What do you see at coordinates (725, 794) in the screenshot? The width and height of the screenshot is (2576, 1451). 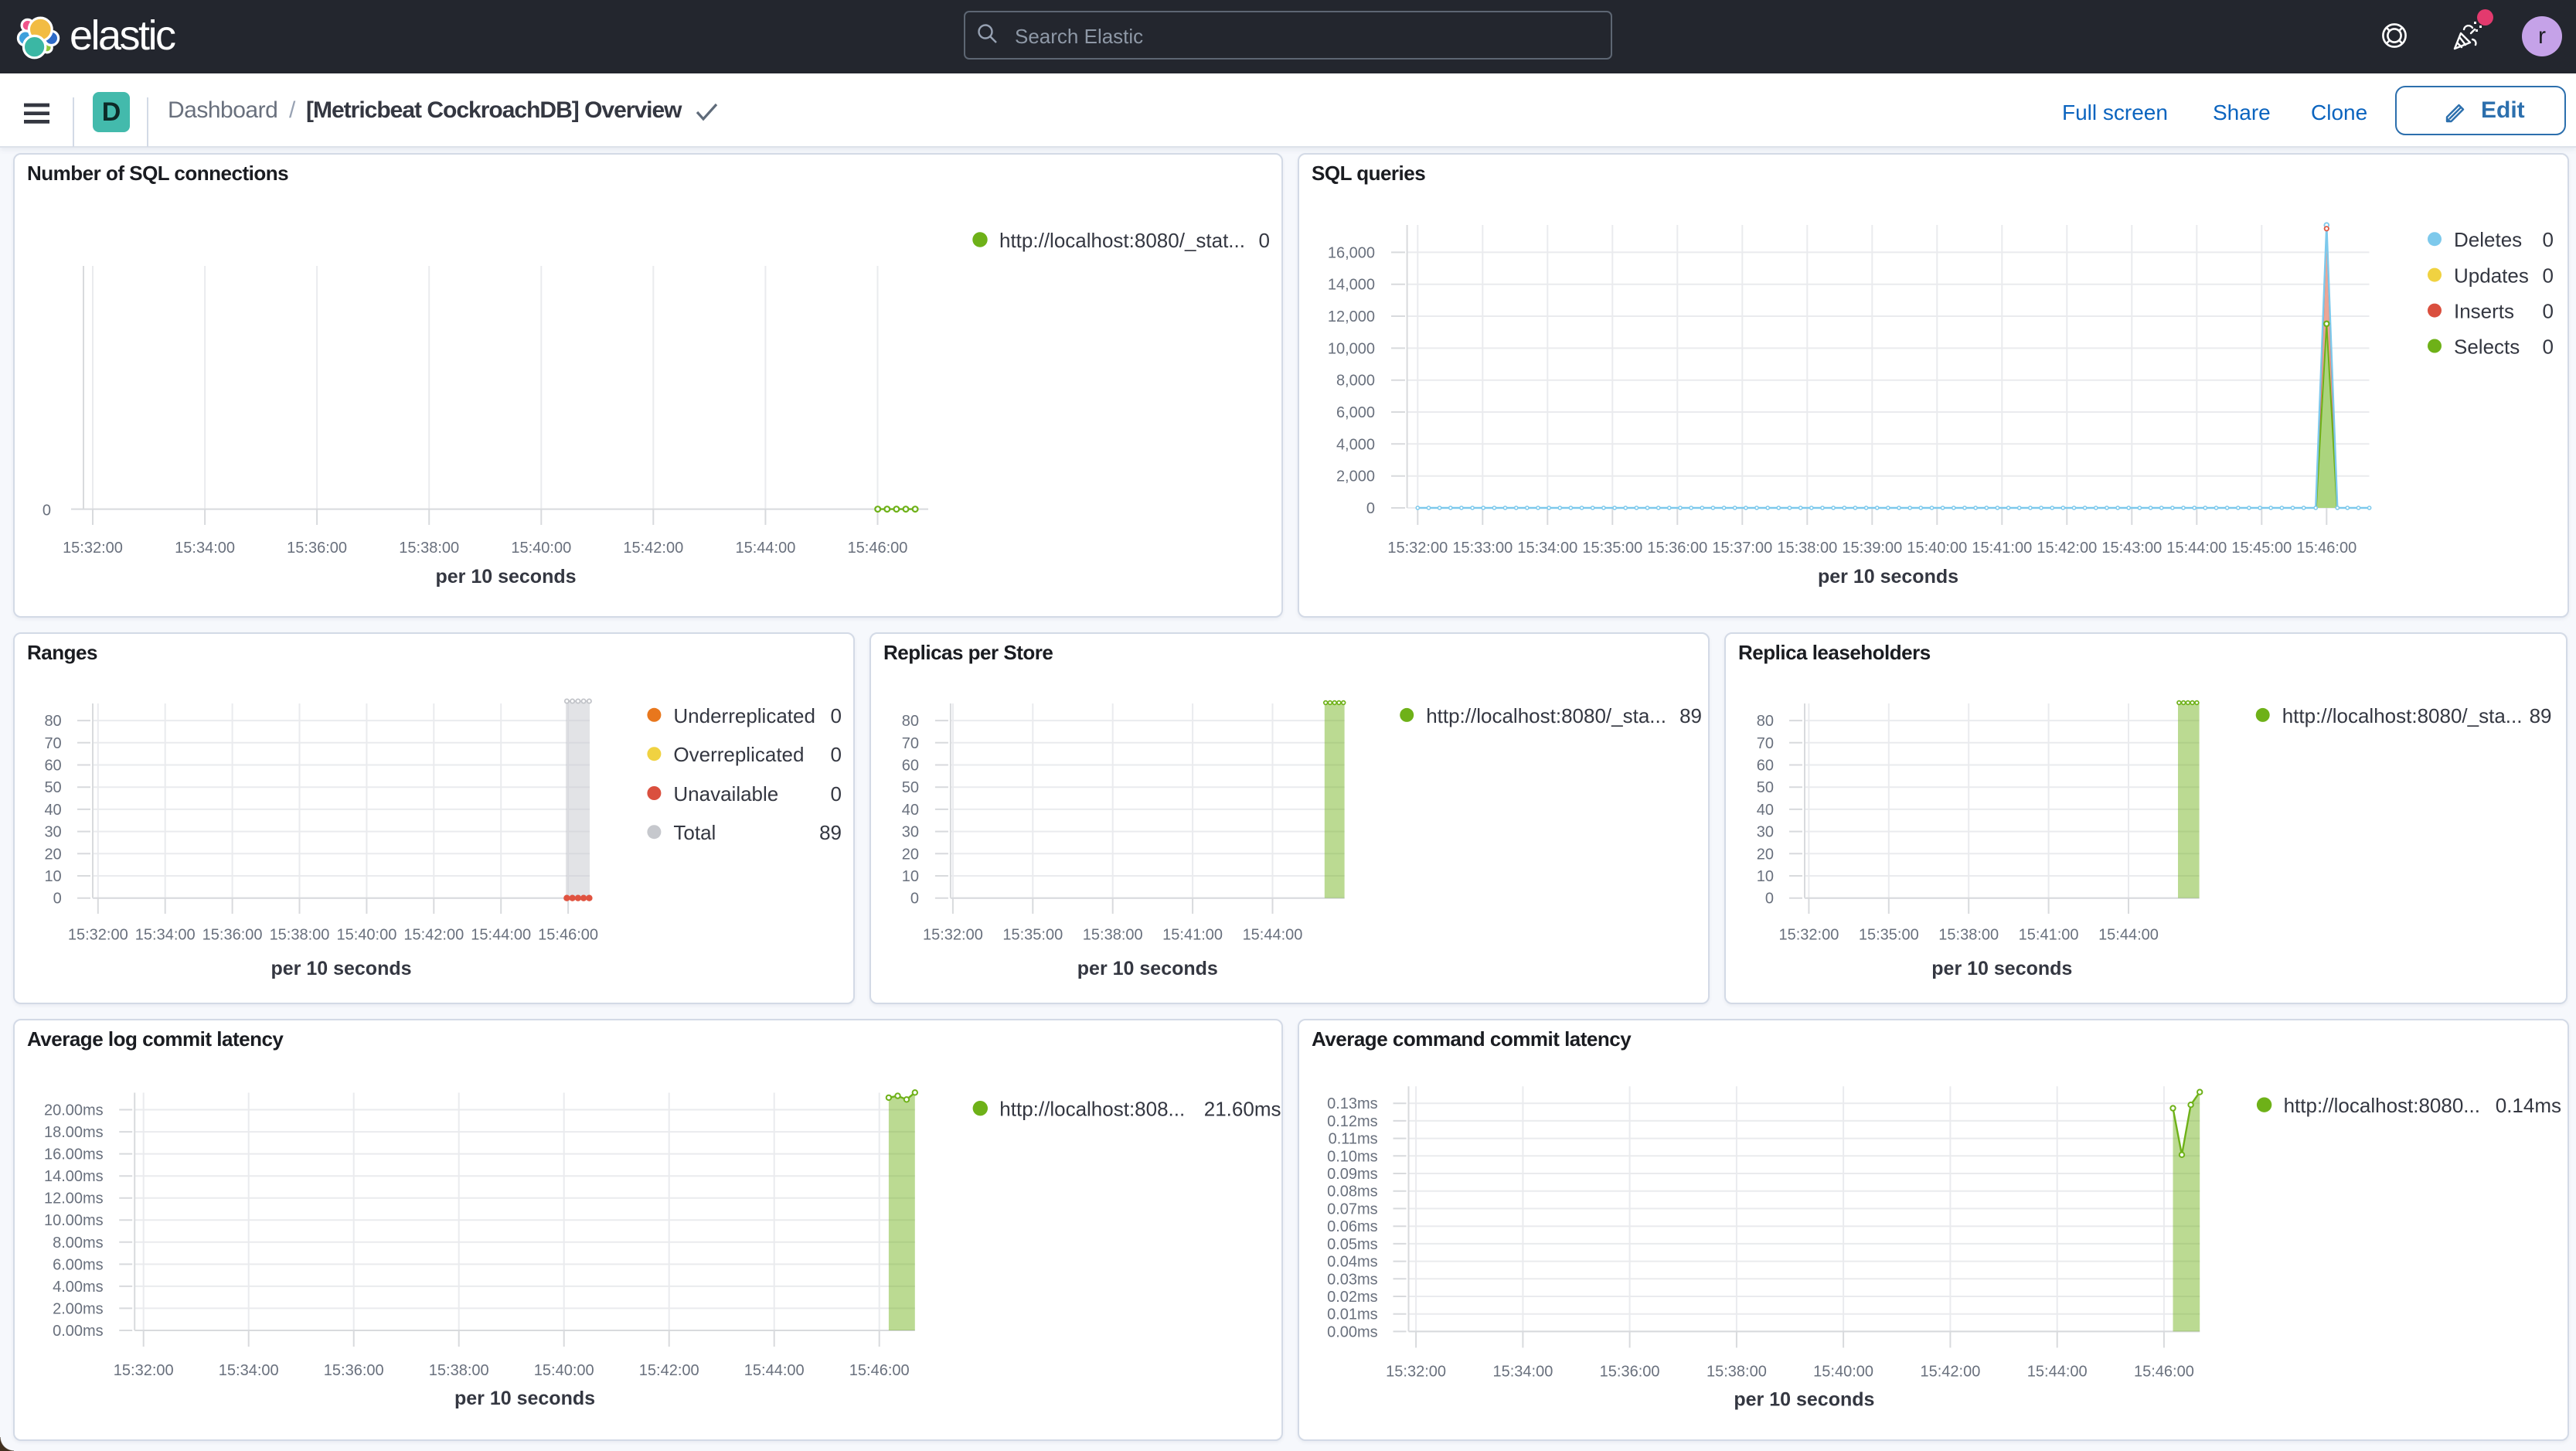 I see `svg-text: Unavailable` at bounding box center [725, 794].